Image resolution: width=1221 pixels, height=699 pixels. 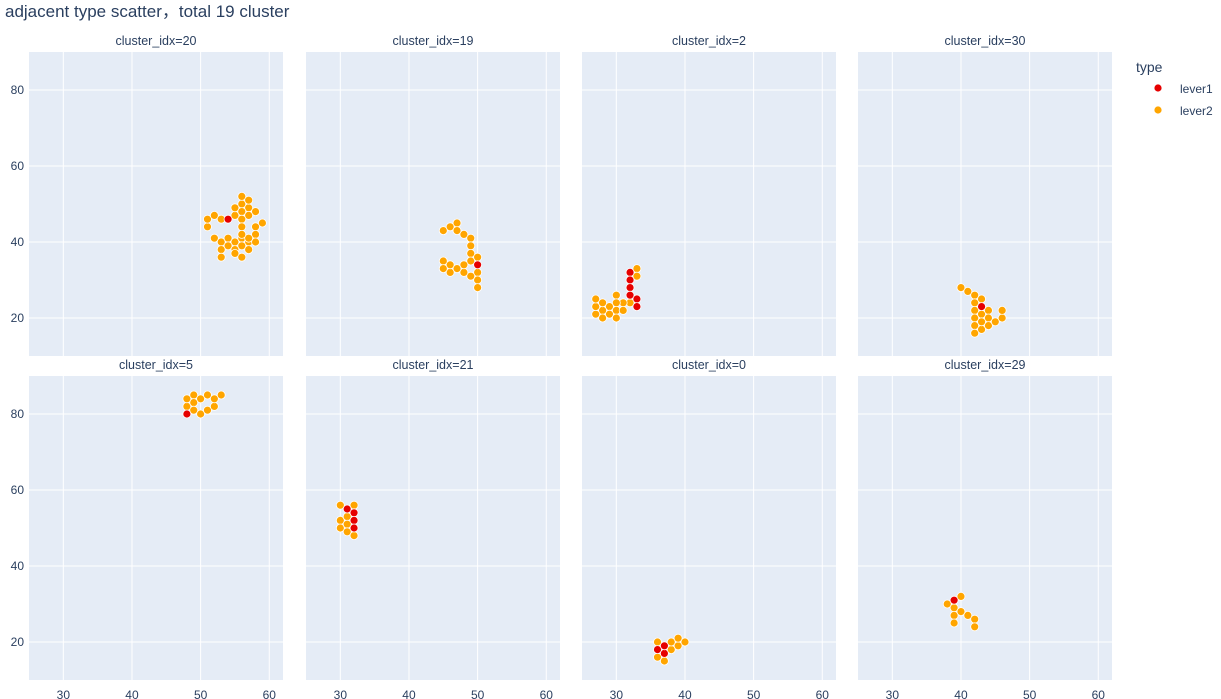 What do you see at coordinates (1183, 100) in the screenshot?
I see `legend-items: lever1 lever2` at bounding box center [1183, 100].